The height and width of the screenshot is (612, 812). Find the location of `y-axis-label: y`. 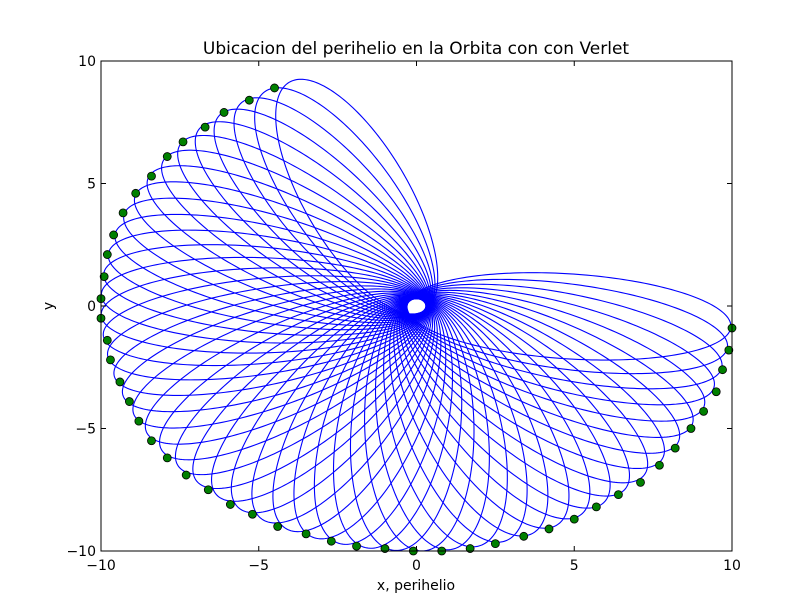

y-axis-label: y is located at coordinates (49, 306).